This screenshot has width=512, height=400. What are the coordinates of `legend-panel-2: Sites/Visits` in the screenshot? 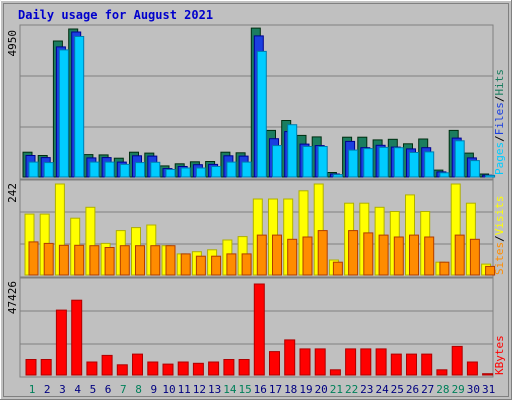 It's located at (499, 236).